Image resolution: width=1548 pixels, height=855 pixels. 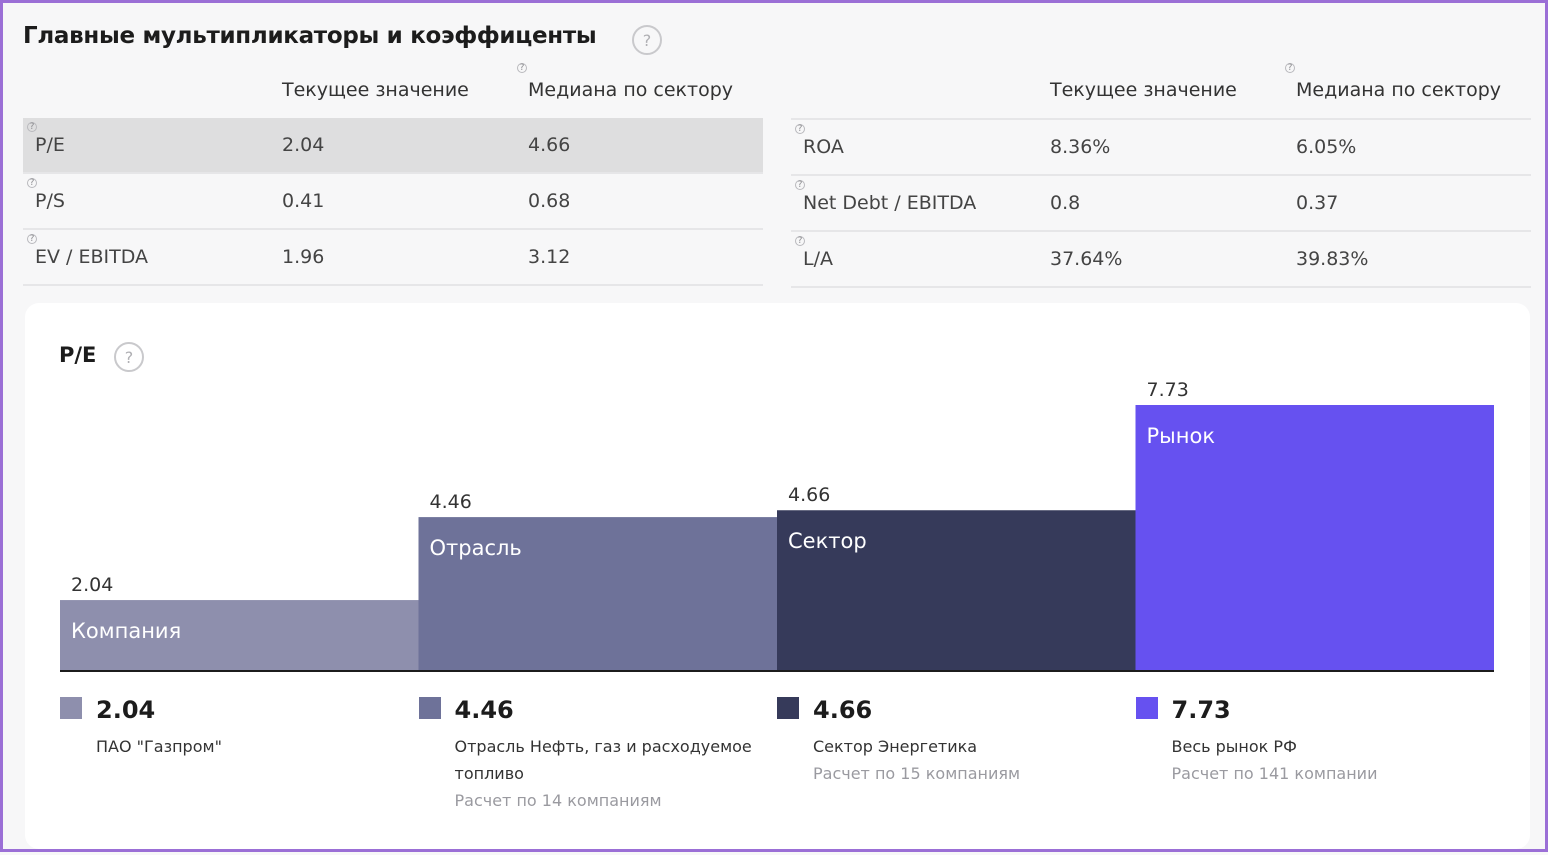 What do you see at coordinates (603, 760) in the screenshot?
I see `legend-name-text: Отрасль Нефть, газ и расходуемое топливо` at bounding box center [603, 760].